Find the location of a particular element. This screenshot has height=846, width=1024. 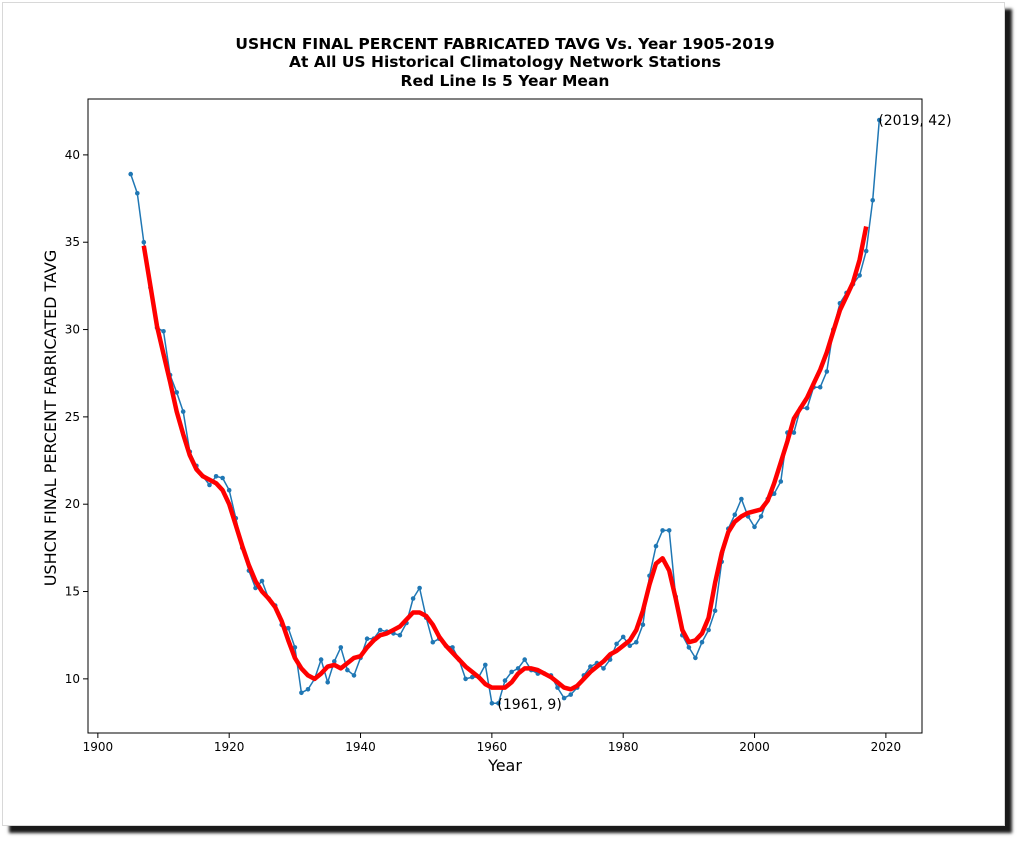

y-tick-label: 25 is located at coordinates (72, 417).